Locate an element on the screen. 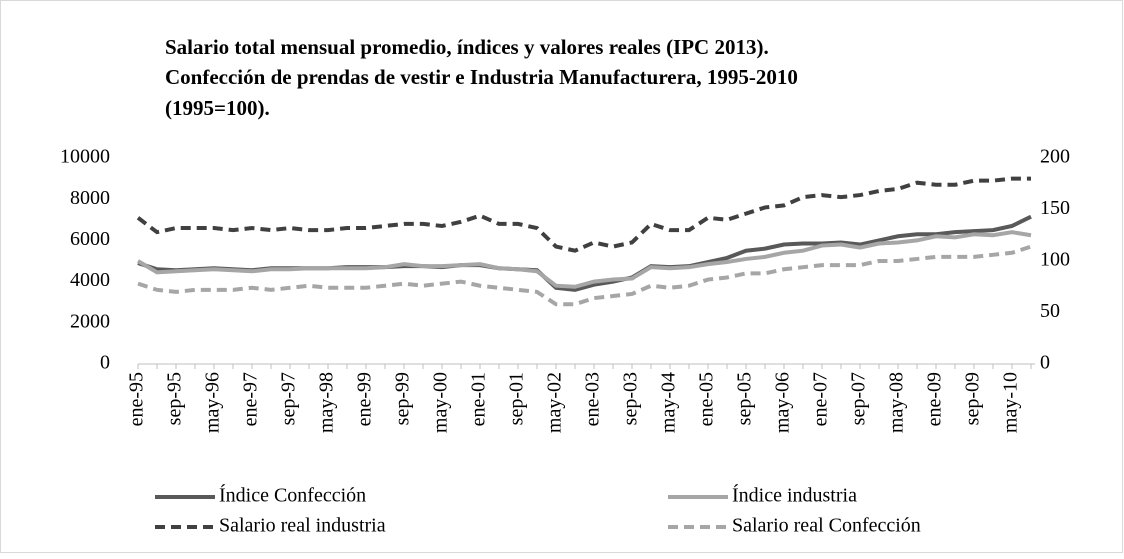  legend-label: Salario real Confección is located at coordinates (826, 526).